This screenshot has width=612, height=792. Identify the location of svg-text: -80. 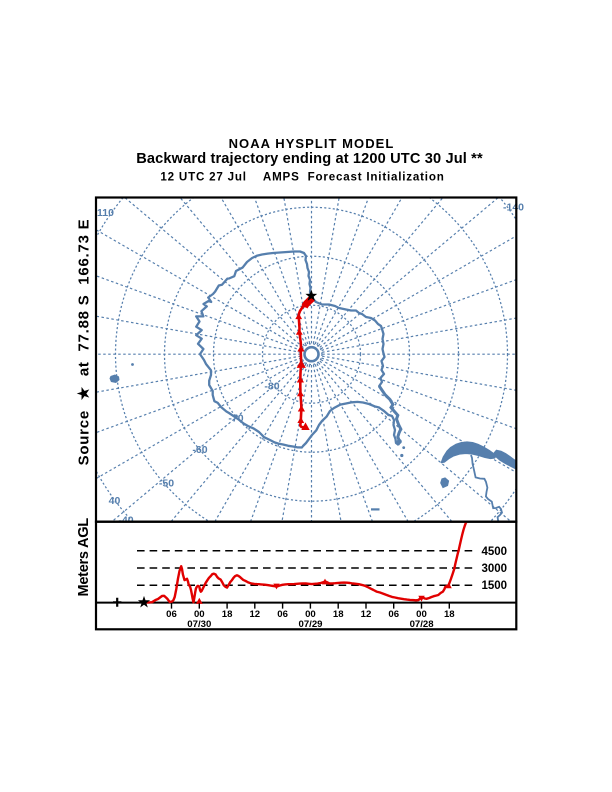
(271, 387).